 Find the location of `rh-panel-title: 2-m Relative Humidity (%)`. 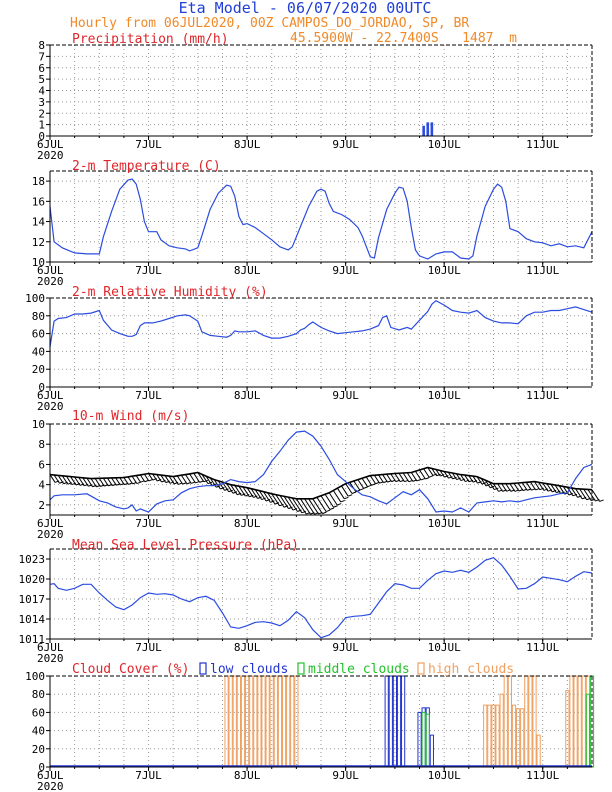

rh-panel-title: 2-m Relative Humidity (%) is located at coordinates (170, 292).